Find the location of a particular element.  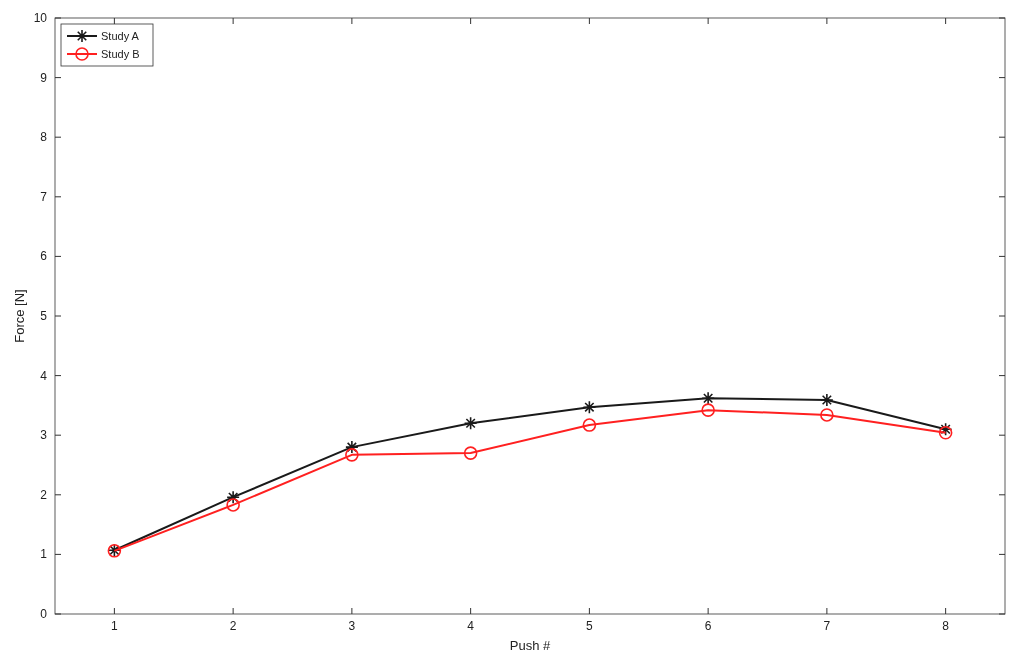

y-tick-label: 8 is located at coordinates (44, 137).